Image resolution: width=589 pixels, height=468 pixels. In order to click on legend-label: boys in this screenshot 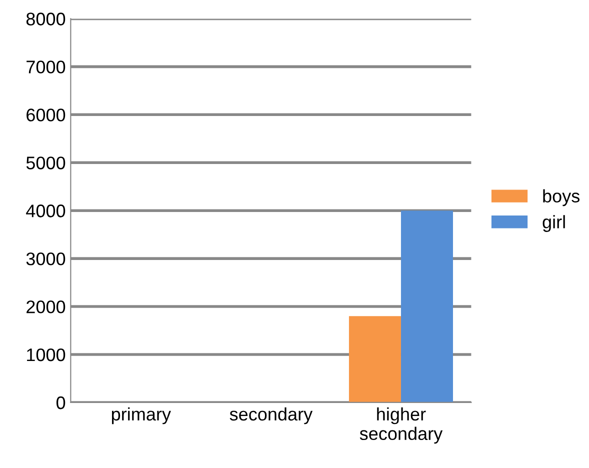, I will do `click(561, 197)`.